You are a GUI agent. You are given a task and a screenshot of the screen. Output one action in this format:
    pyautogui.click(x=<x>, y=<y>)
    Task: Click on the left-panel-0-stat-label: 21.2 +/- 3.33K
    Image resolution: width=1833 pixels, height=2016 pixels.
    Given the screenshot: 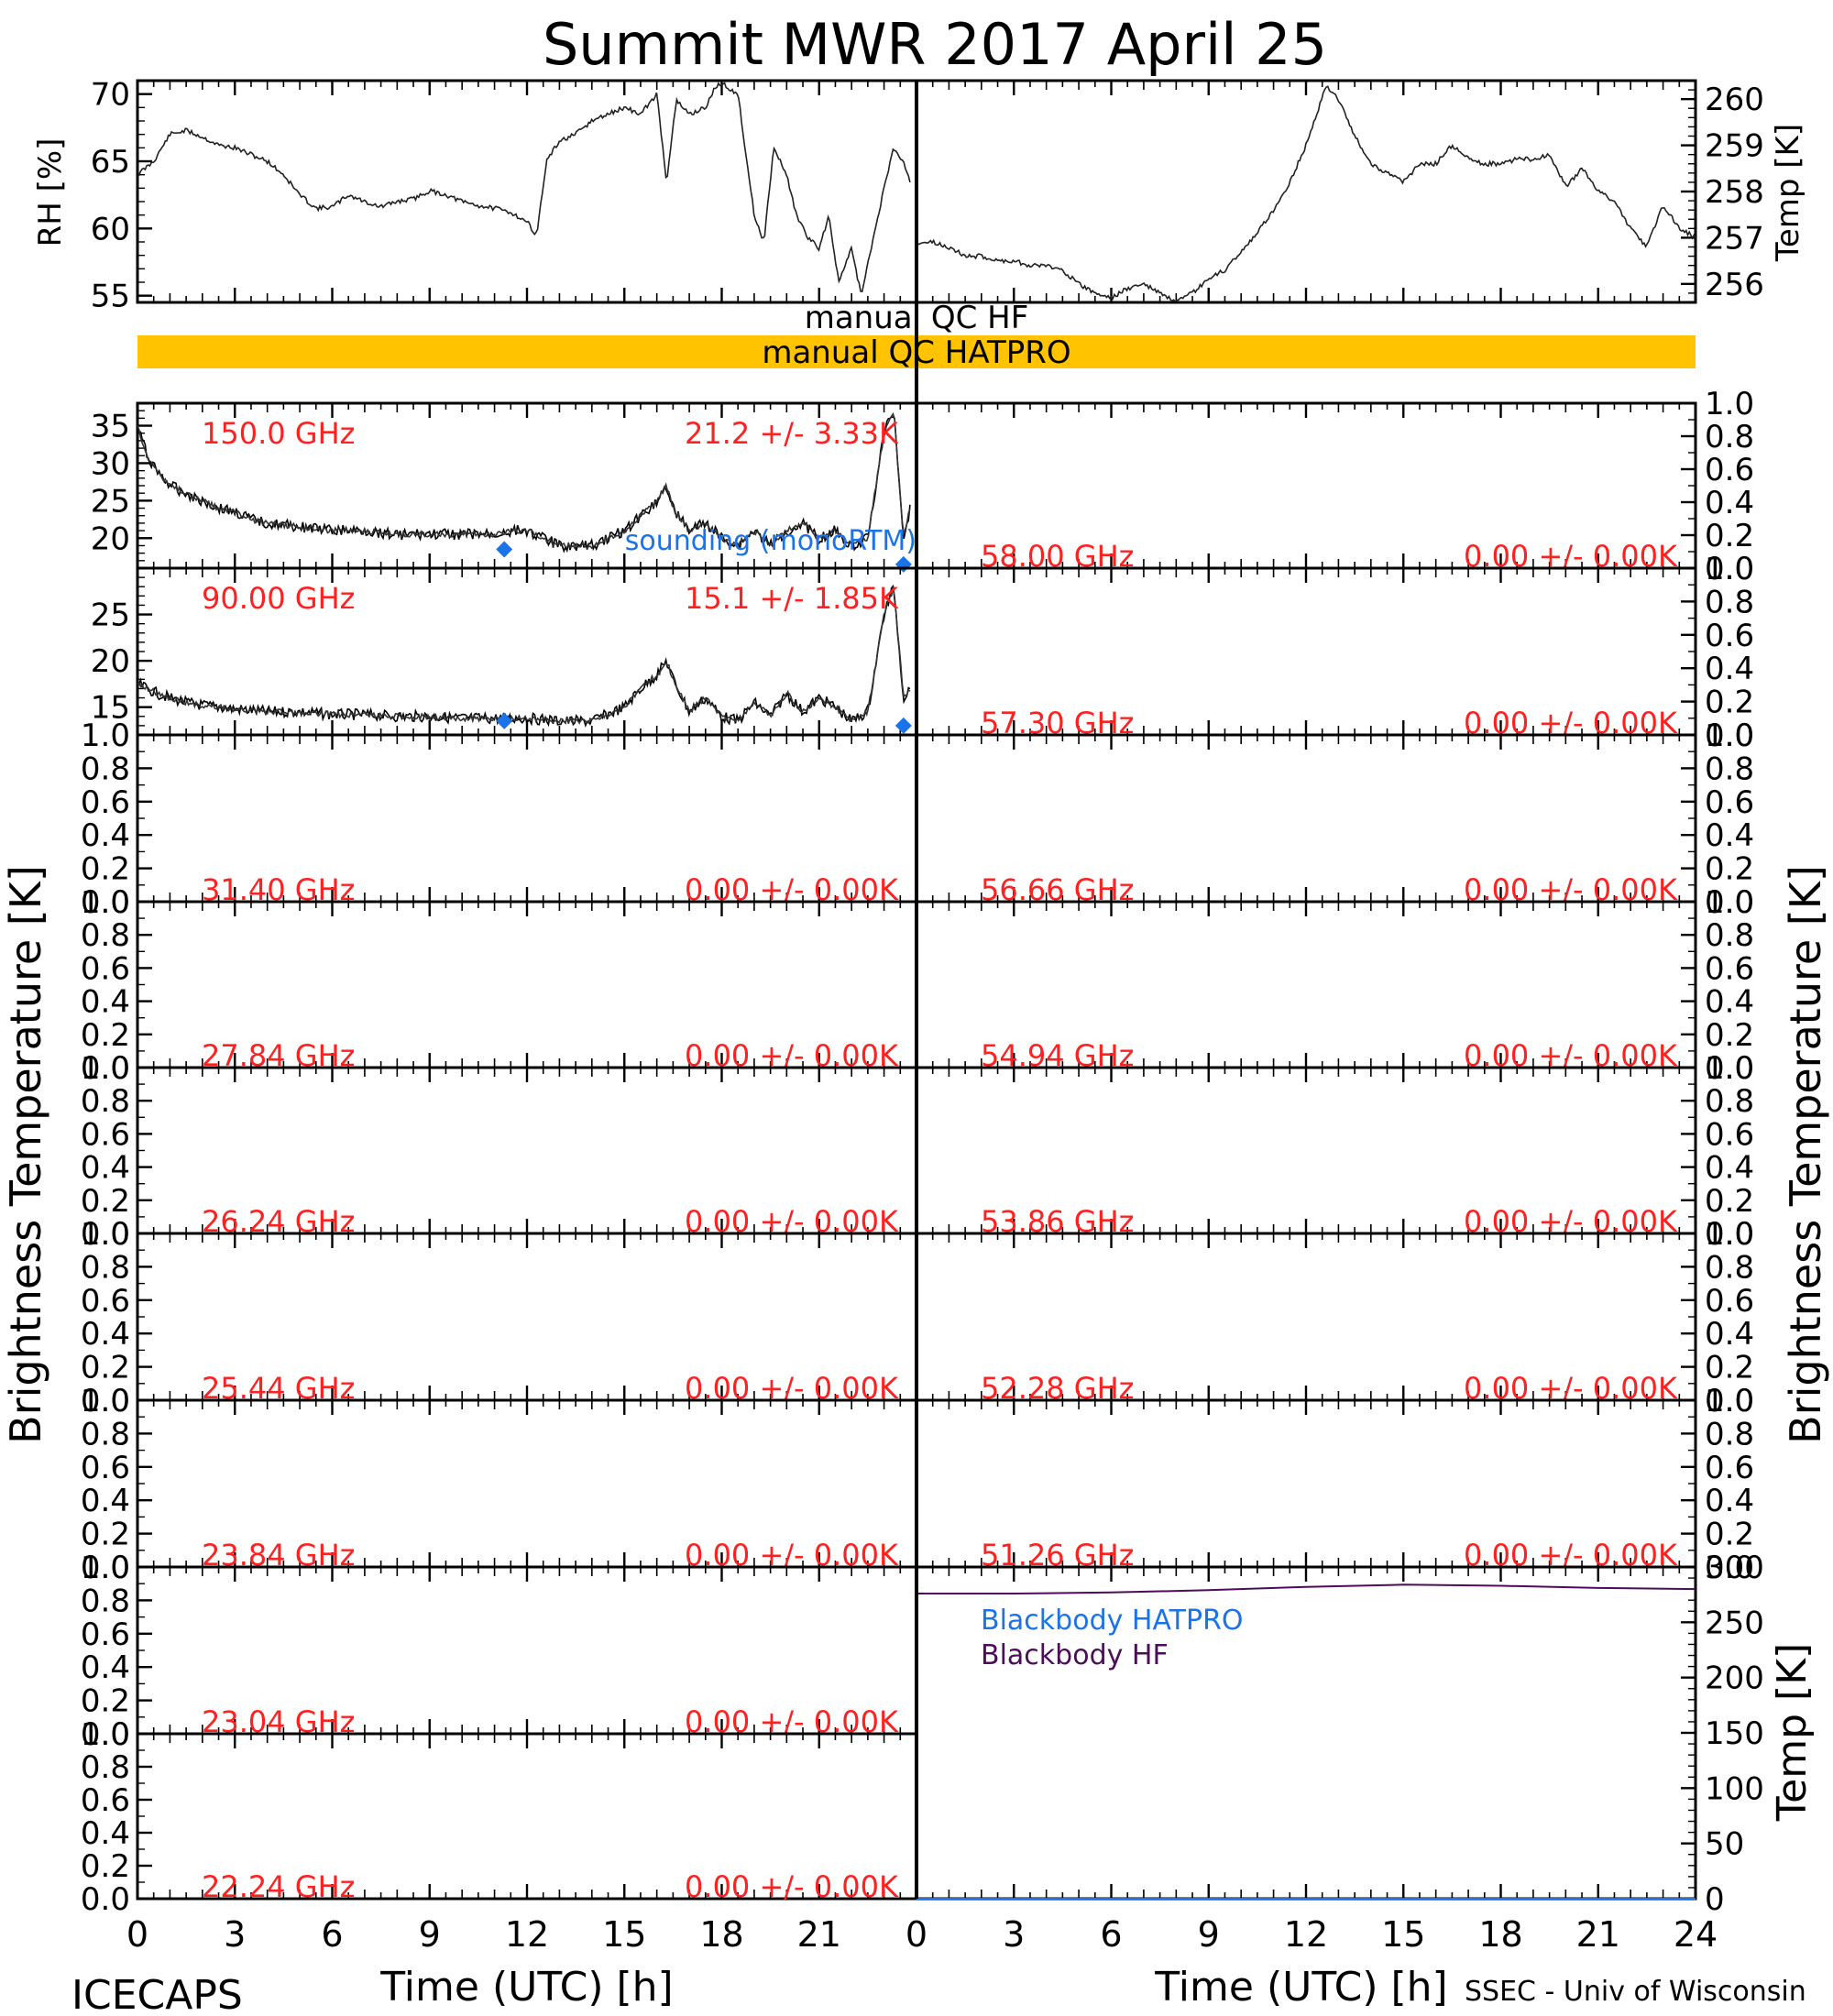 What is the action you would take?
    pyautogui.click(x=792, y=433)
    